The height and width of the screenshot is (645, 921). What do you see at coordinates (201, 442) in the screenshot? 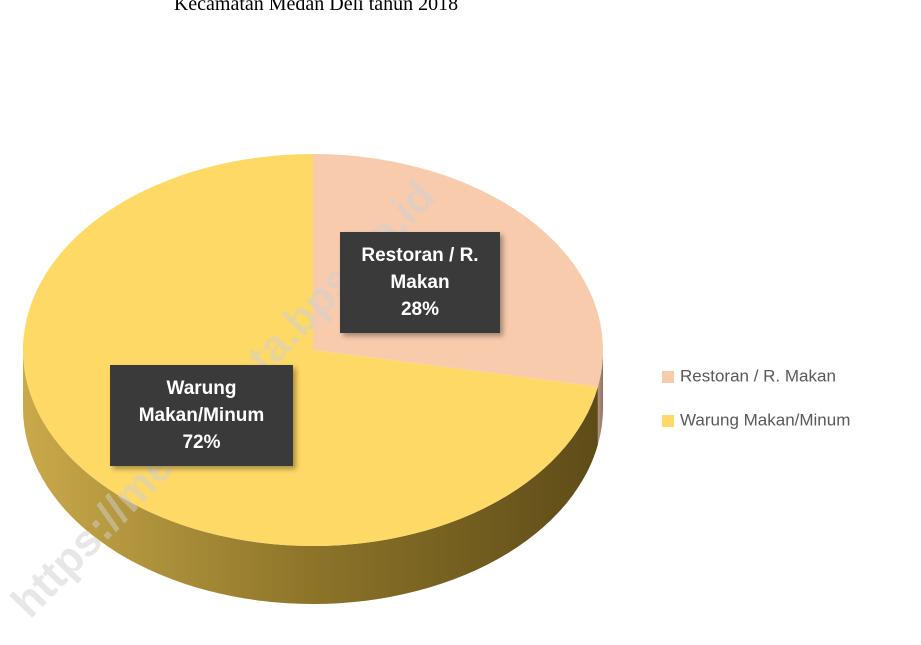
I see `label-value: 72%` at bounding box center [201, 442].